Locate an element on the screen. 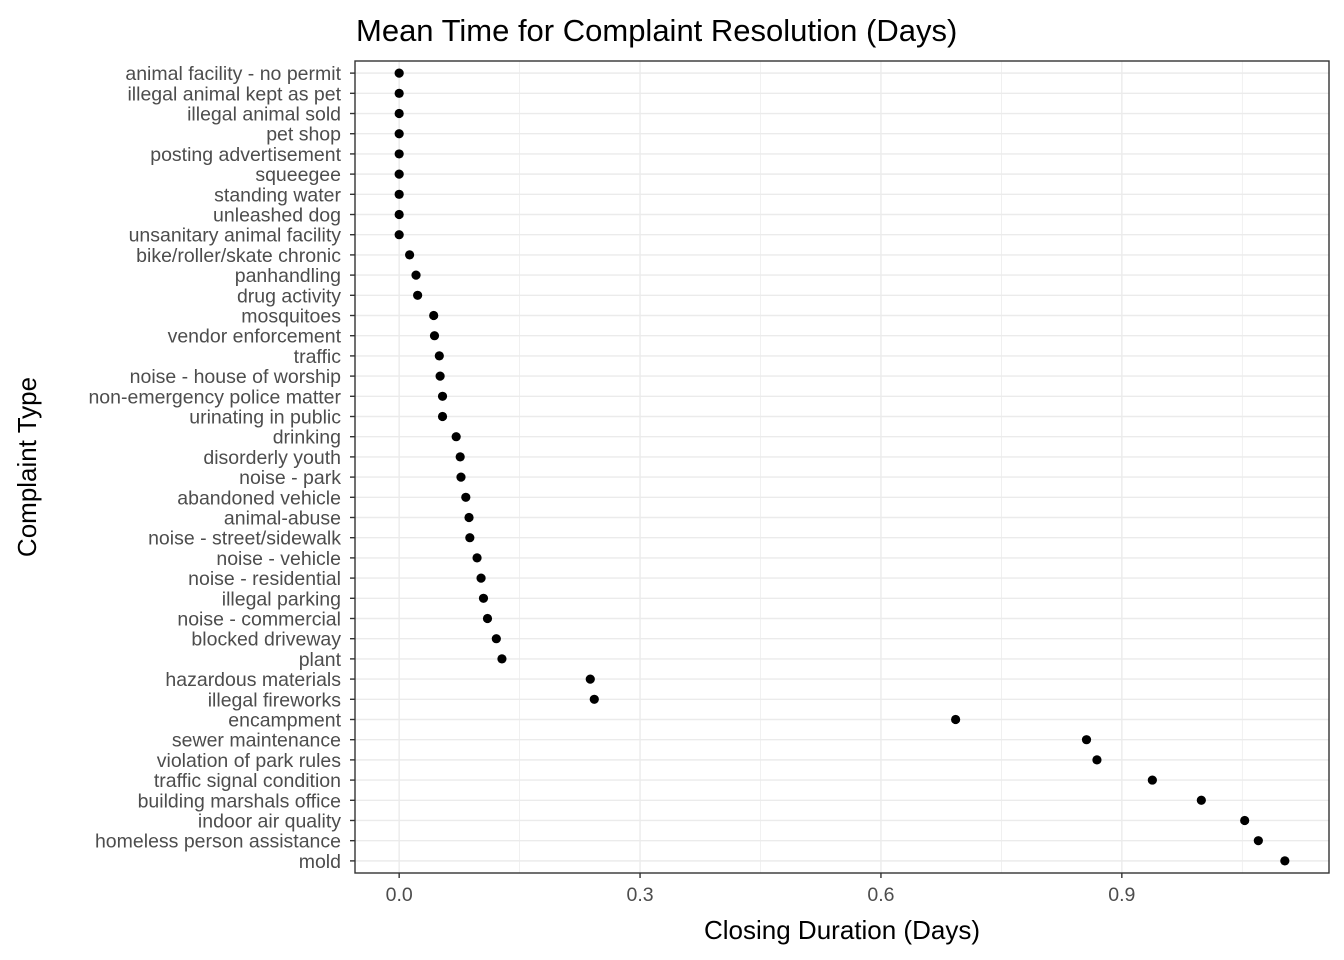 The height and width of the screenshot is (960, 1344). y-tick-label: plant is located at coordinates (320, 660).